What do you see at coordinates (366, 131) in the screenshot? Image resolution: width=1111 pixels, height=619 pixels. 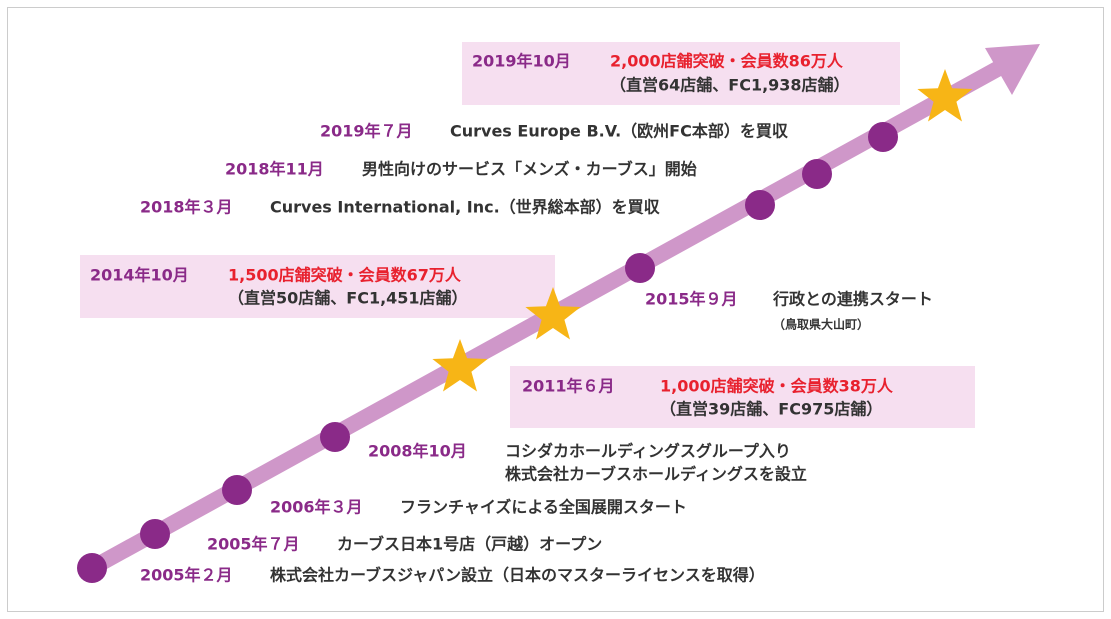 I see `date: 2019年７月` at bounding box center [366, 131].